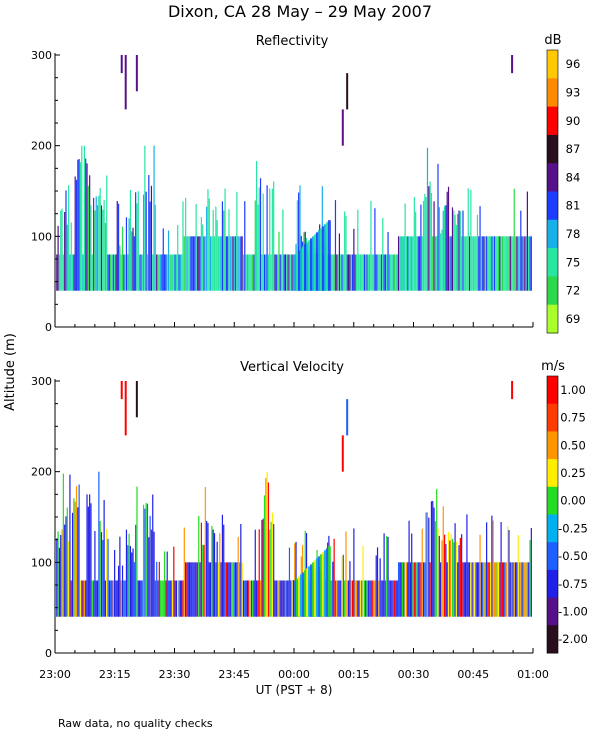  I want to click on y-tick-label: 0, so click(48, 653).